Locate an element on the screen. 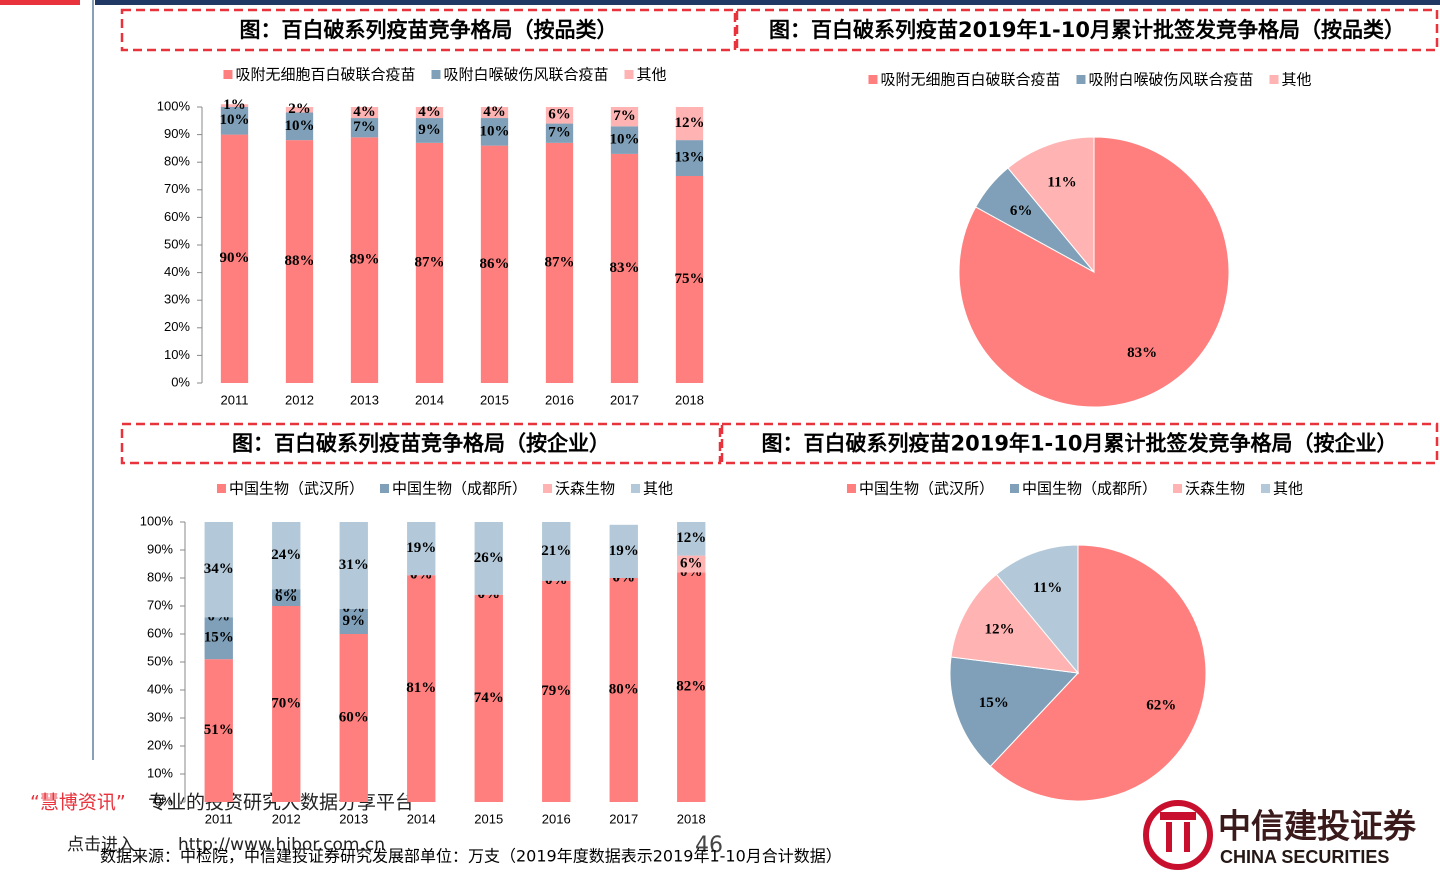  y-tick-label: 10% is located at coordinates (177, 354).